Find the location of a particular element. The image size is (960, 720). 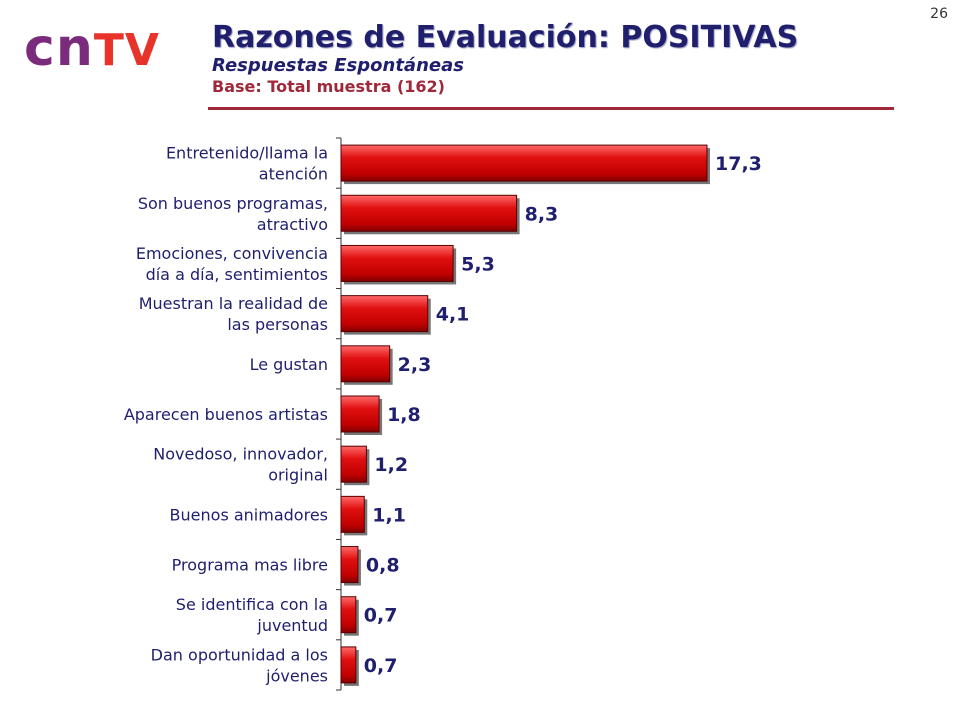

data-label: 1,8 is located at coordinates (404, 415).